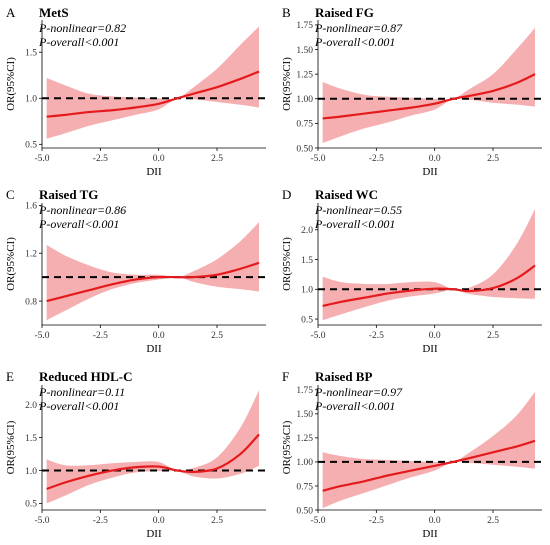  Describe the element at coordinates (286, 194) in the screenshot. I see `panel-letter: D` at that location.